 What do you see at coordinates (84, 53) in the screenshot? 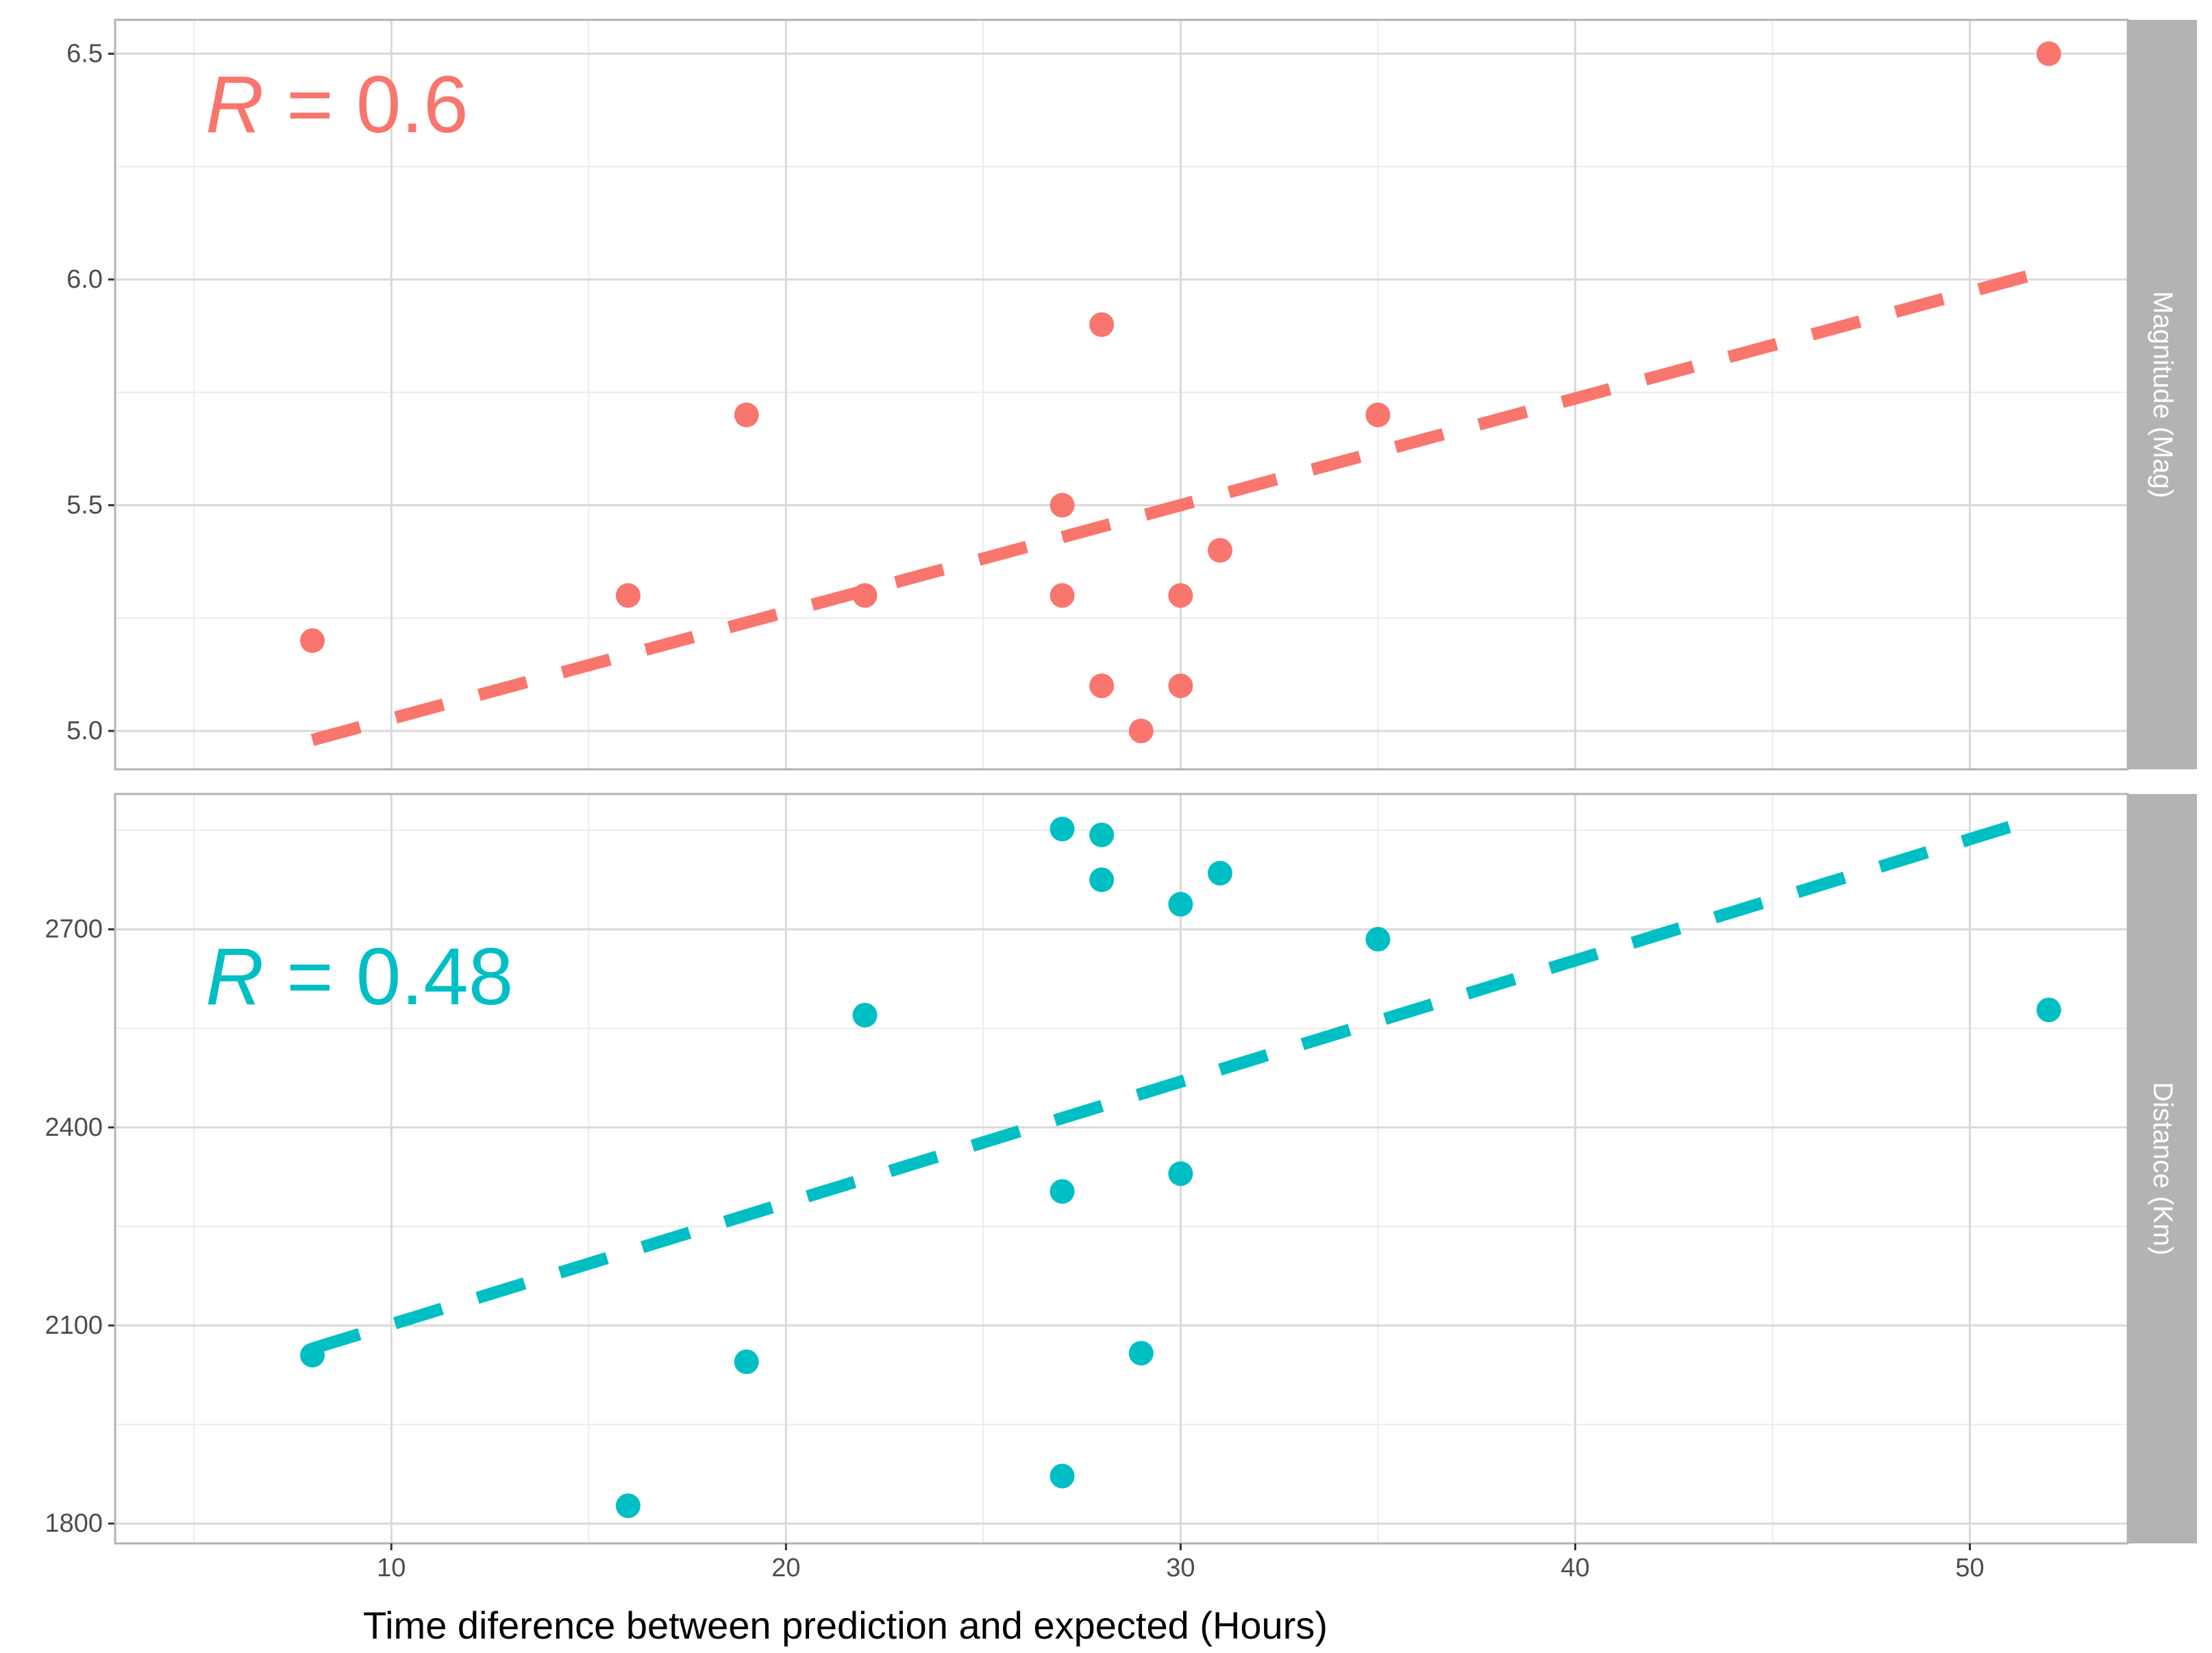
I see `magnitude-y-tick-label: 6.5` at bounding box center [84, 53].